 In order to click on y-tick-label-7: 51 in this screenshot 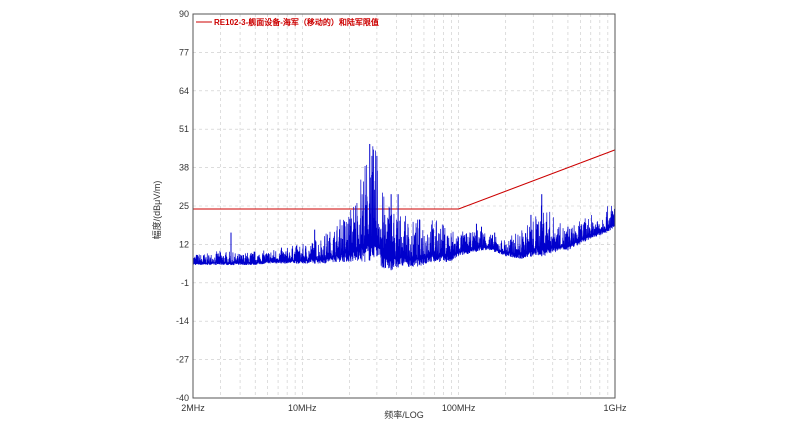, I will do `click(184, 129)`.